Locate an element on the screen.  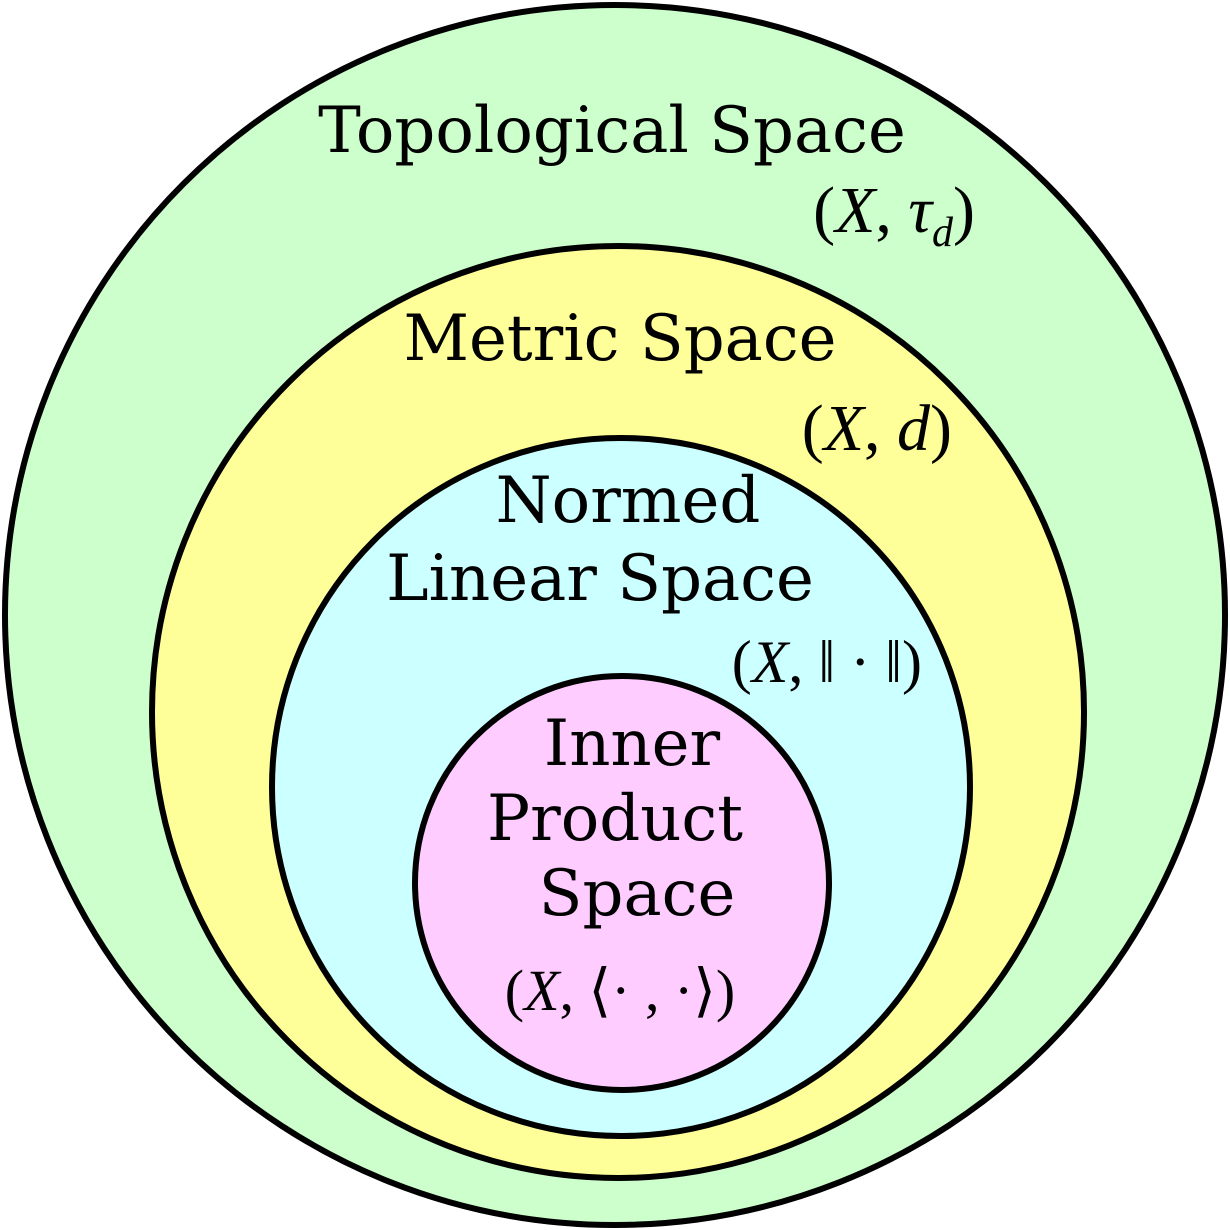
inner-product-notation: (X, ⟨· , ·⟩) is located at coordinates (620, 990).